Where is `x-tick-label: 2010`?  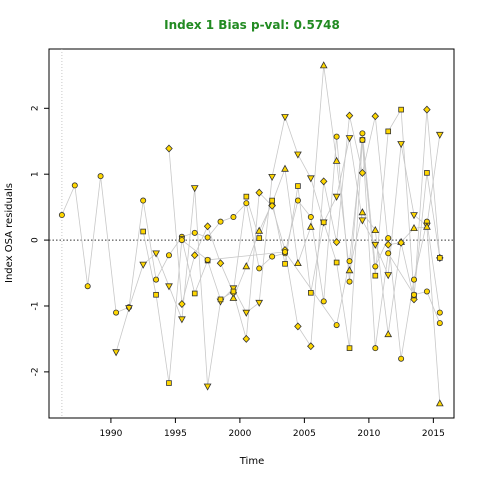
x-tick-label: 2010 is located at coordinates (368, 434).